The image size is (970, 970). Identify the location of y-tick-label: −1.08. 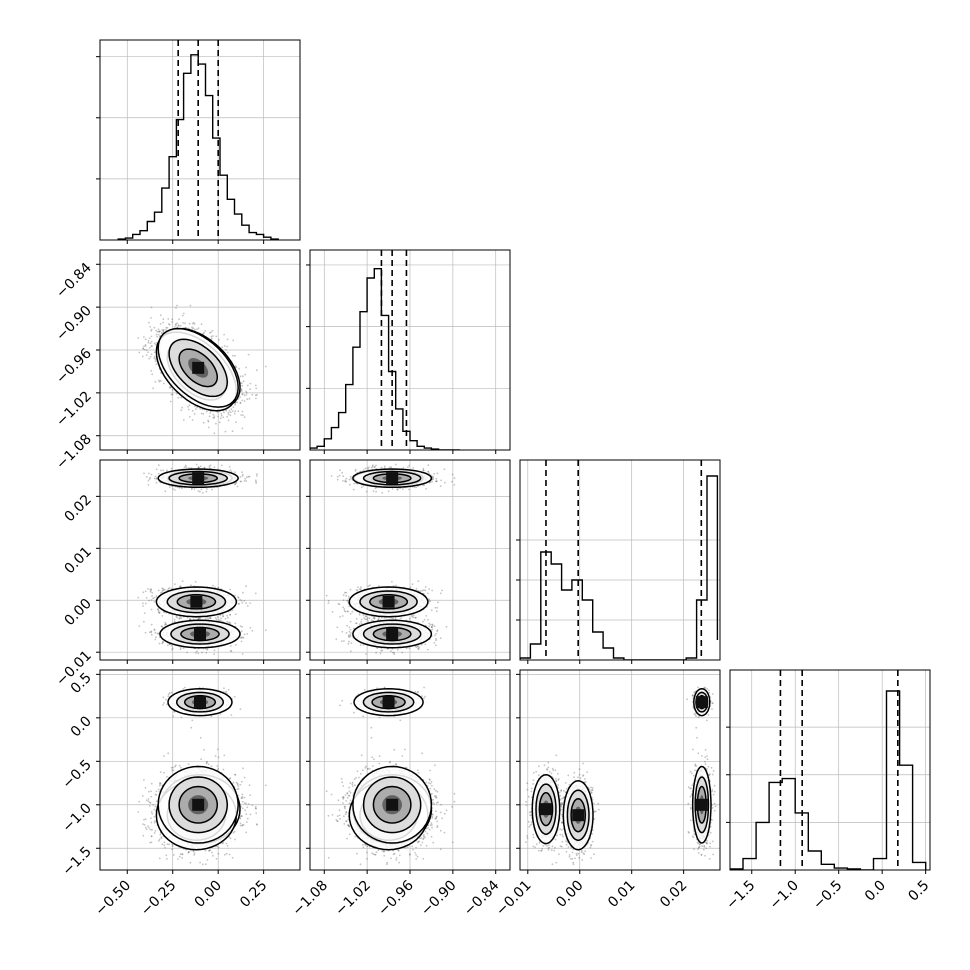
(74, 452).